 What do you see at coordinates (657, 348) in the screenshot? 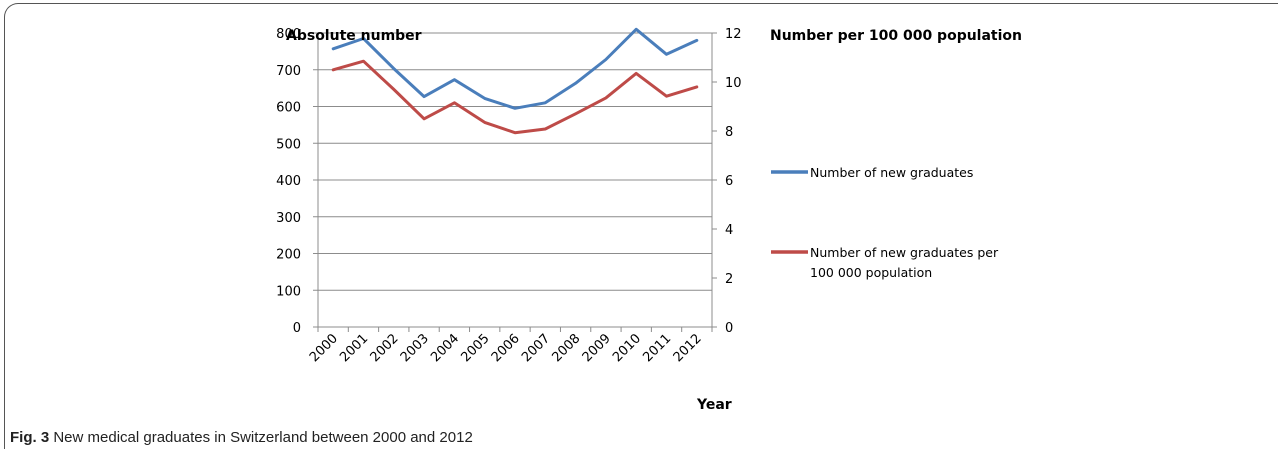
I see `x-tick-label: 2011` at bounding box center [657, 348].